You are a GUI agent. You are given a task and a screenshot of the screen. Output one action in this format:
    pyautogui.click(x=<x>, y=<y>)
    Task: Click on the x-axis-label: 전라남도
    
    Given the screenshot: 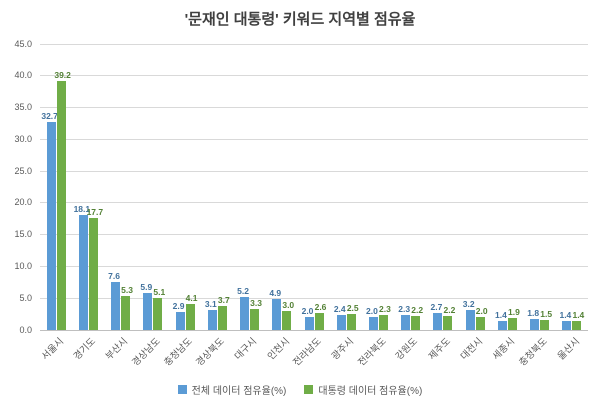 What is the action you would take?
    pyautogui.click(x=307, y=352)
    